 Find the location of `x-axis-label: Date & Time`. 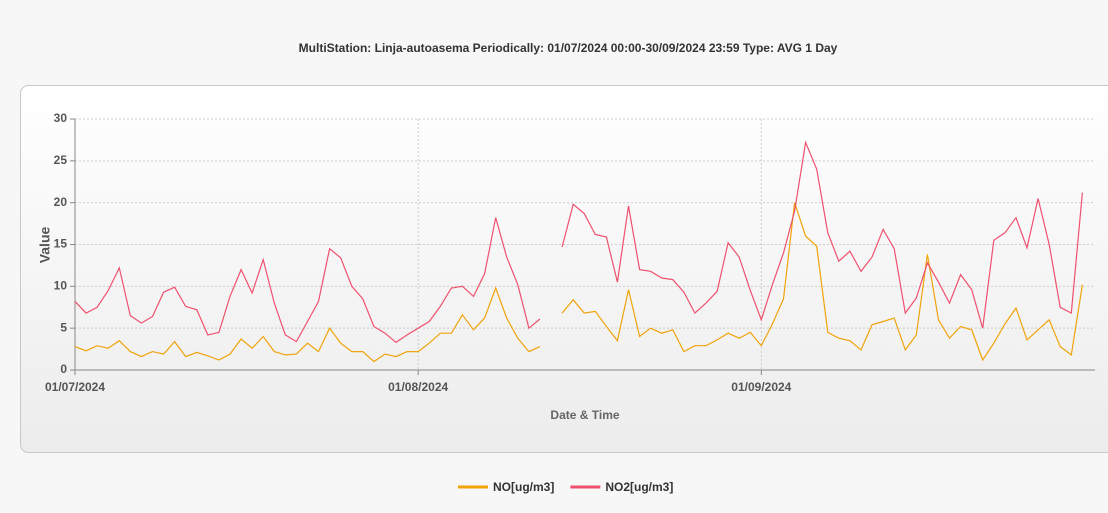

x-axis-label: Date & Time is located at coordinates (584, 415).